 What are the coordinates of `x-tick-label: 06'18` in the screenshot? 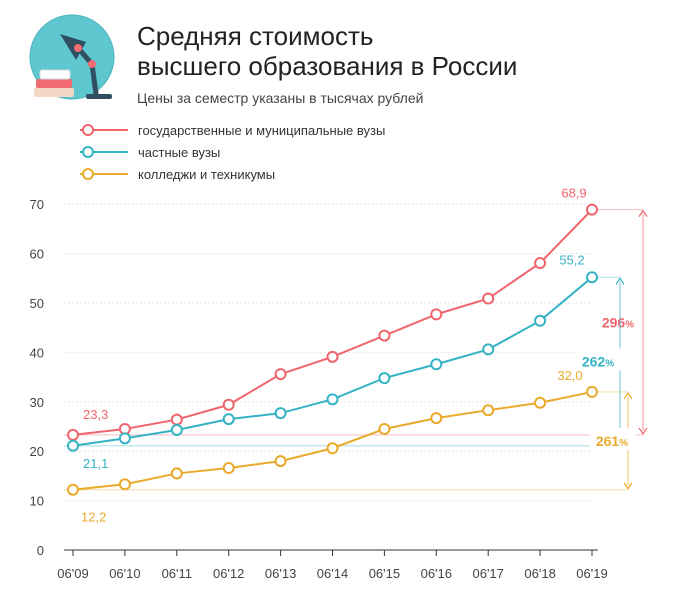 It's located at (539, 573).